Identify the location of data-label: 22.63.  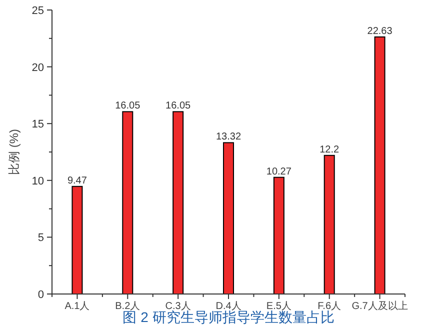
(380, 31).